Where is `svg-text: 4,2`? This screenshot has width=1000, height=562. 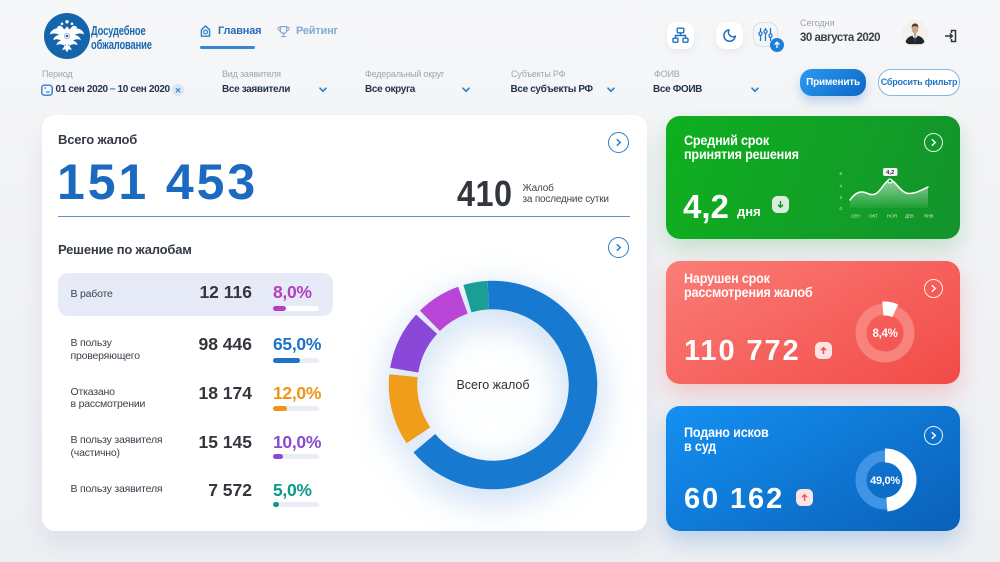
svg-text: 4,2 is located at coordinates (890, 173).